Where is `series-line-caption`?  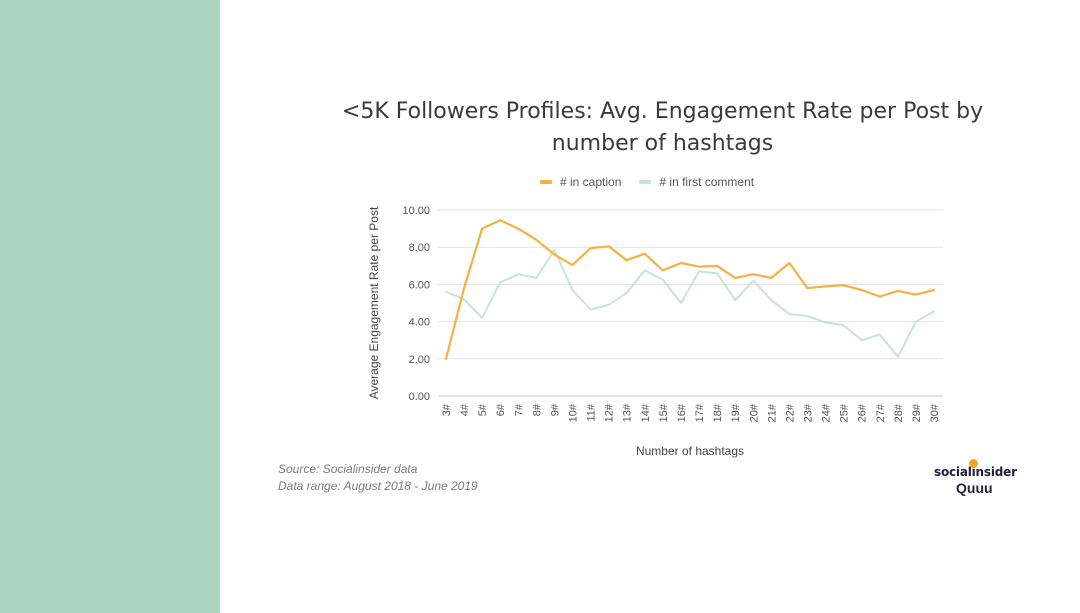 series-line-caption is located at coordinates (690, 289).